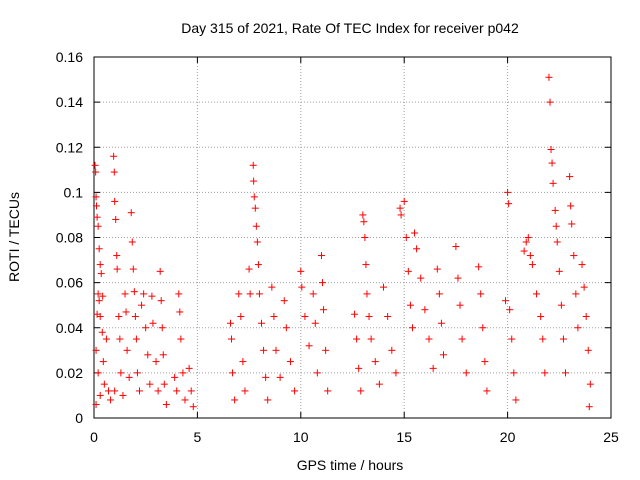 The image size is (640, 480). What do you see at coordinates (14, 237) in the screenshot?
I see `y-axis-label: ROTI / TECUs` at bounding box center [14, 237].